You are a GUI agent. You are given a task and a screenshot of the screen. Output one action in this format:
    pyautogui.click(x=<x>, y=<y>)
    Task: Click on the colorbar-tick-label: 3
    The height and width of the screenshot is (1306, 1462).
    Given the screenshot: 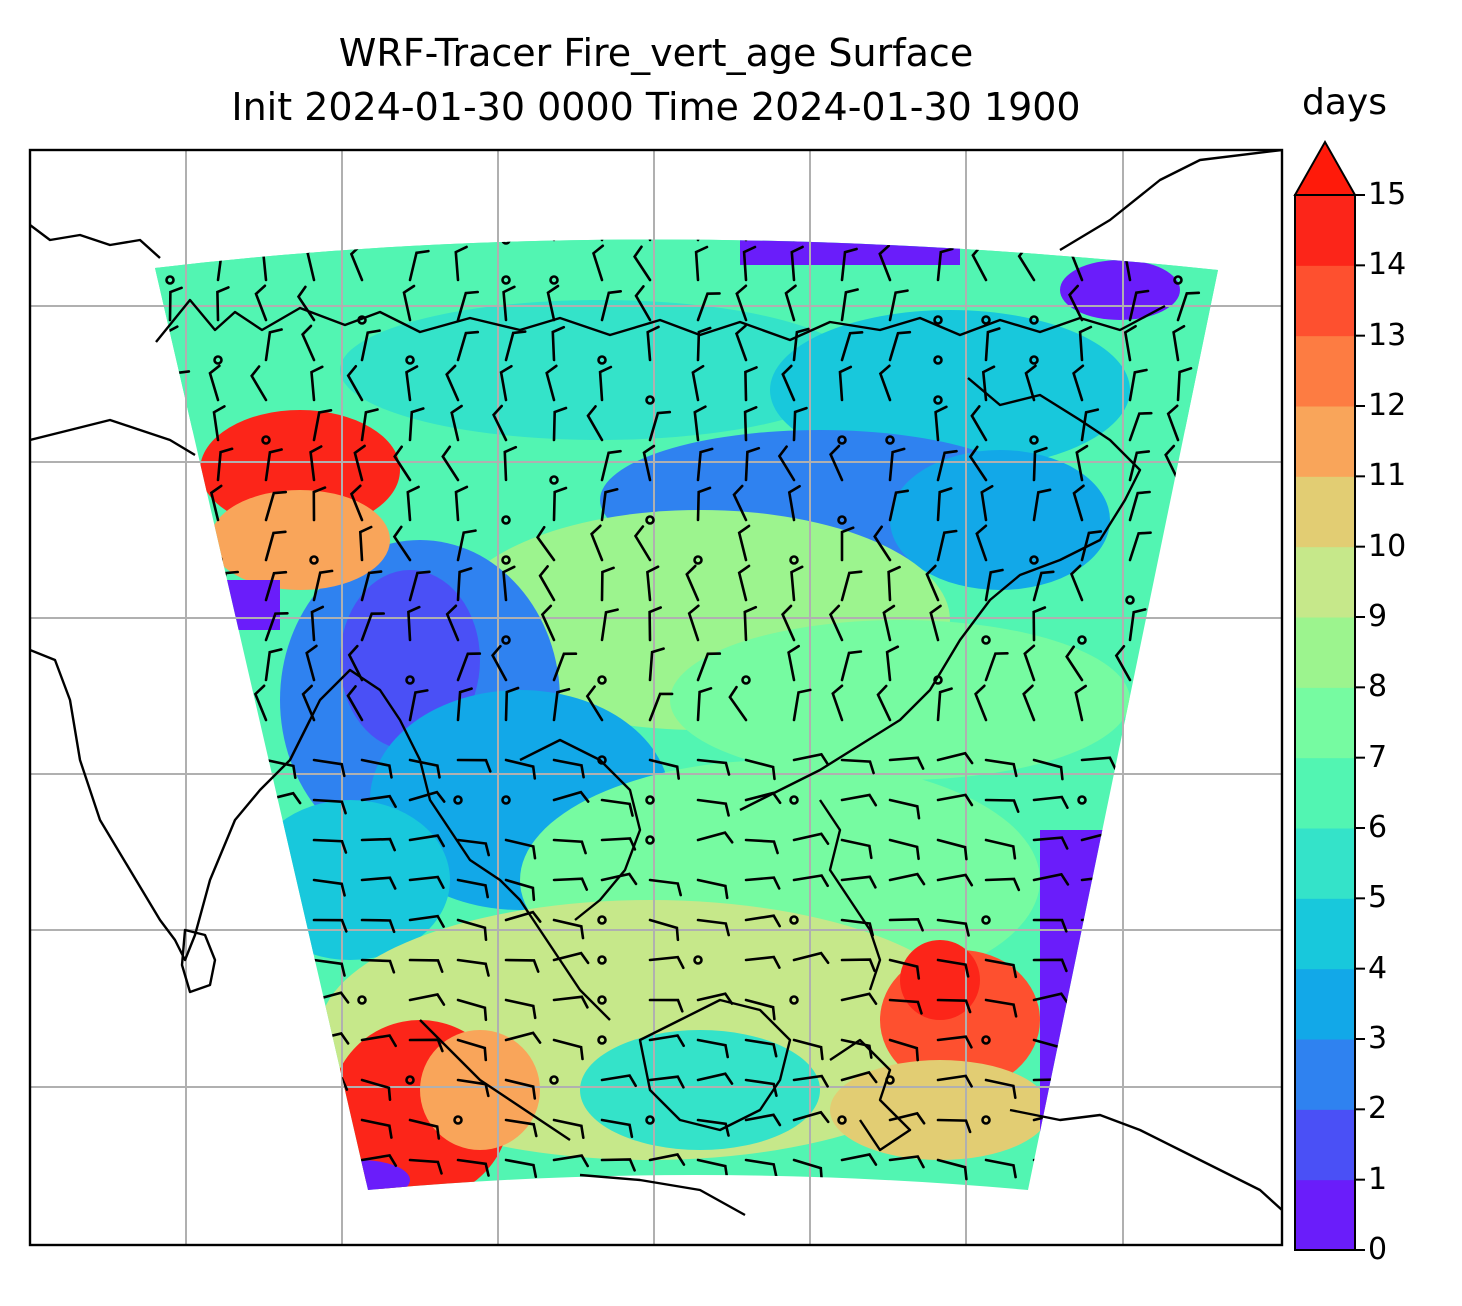 What is the action you would take?
    pyautogui.click(x=1378, y=1038)
    